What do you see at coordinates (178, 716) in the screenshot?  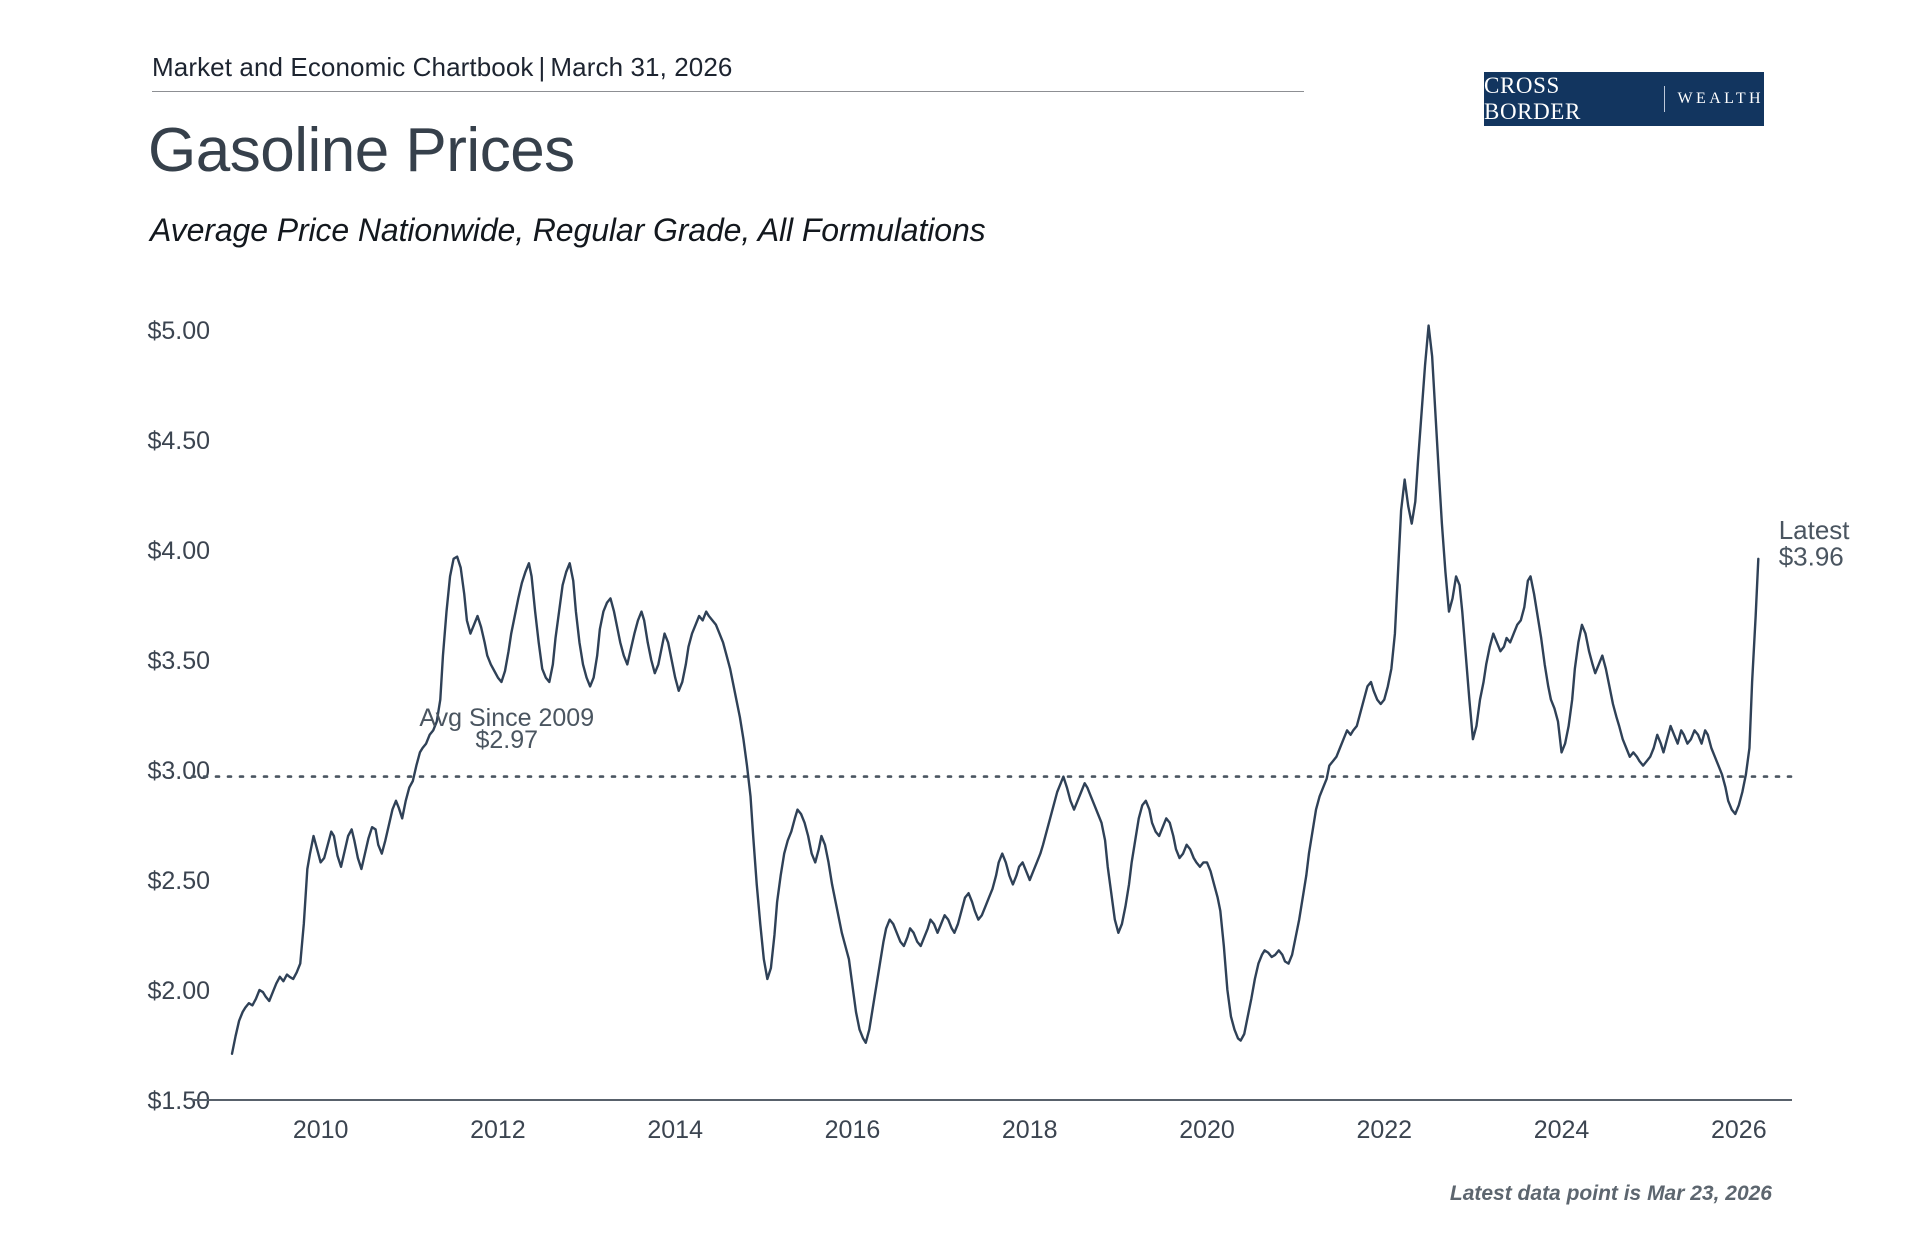 I see `y-axis-tick-labels: $5.00$4.50$4.00$3.50$3.00$2.50$2.00$1.50` at bounding box center [178, 716].